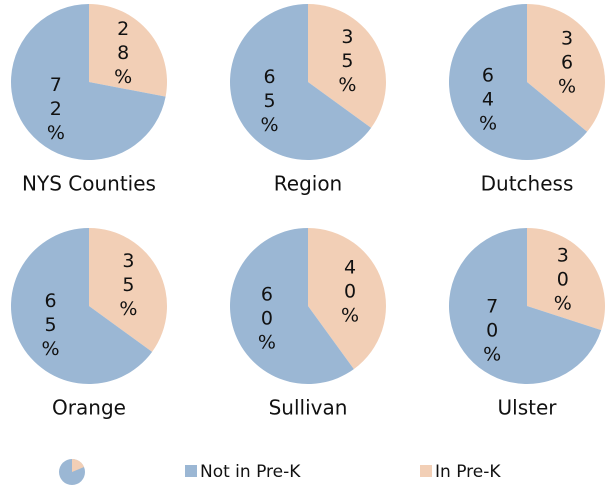 The image size is (613, 488). What do you see at coordinates (89, 408) in the screenshot?
I see `pie-title: Orange` at bounding box center [89, 408].